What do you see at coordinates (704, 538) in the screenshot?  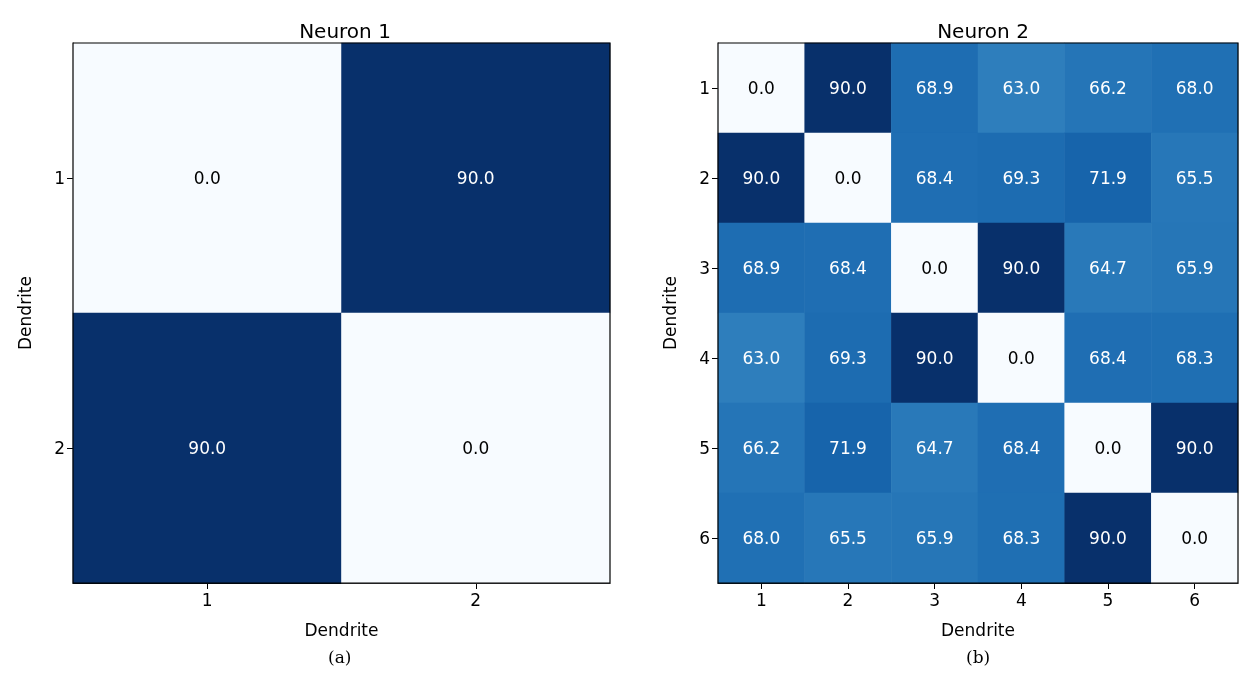 I see `y-tick-label: 6` at bounding box center [704, 538].